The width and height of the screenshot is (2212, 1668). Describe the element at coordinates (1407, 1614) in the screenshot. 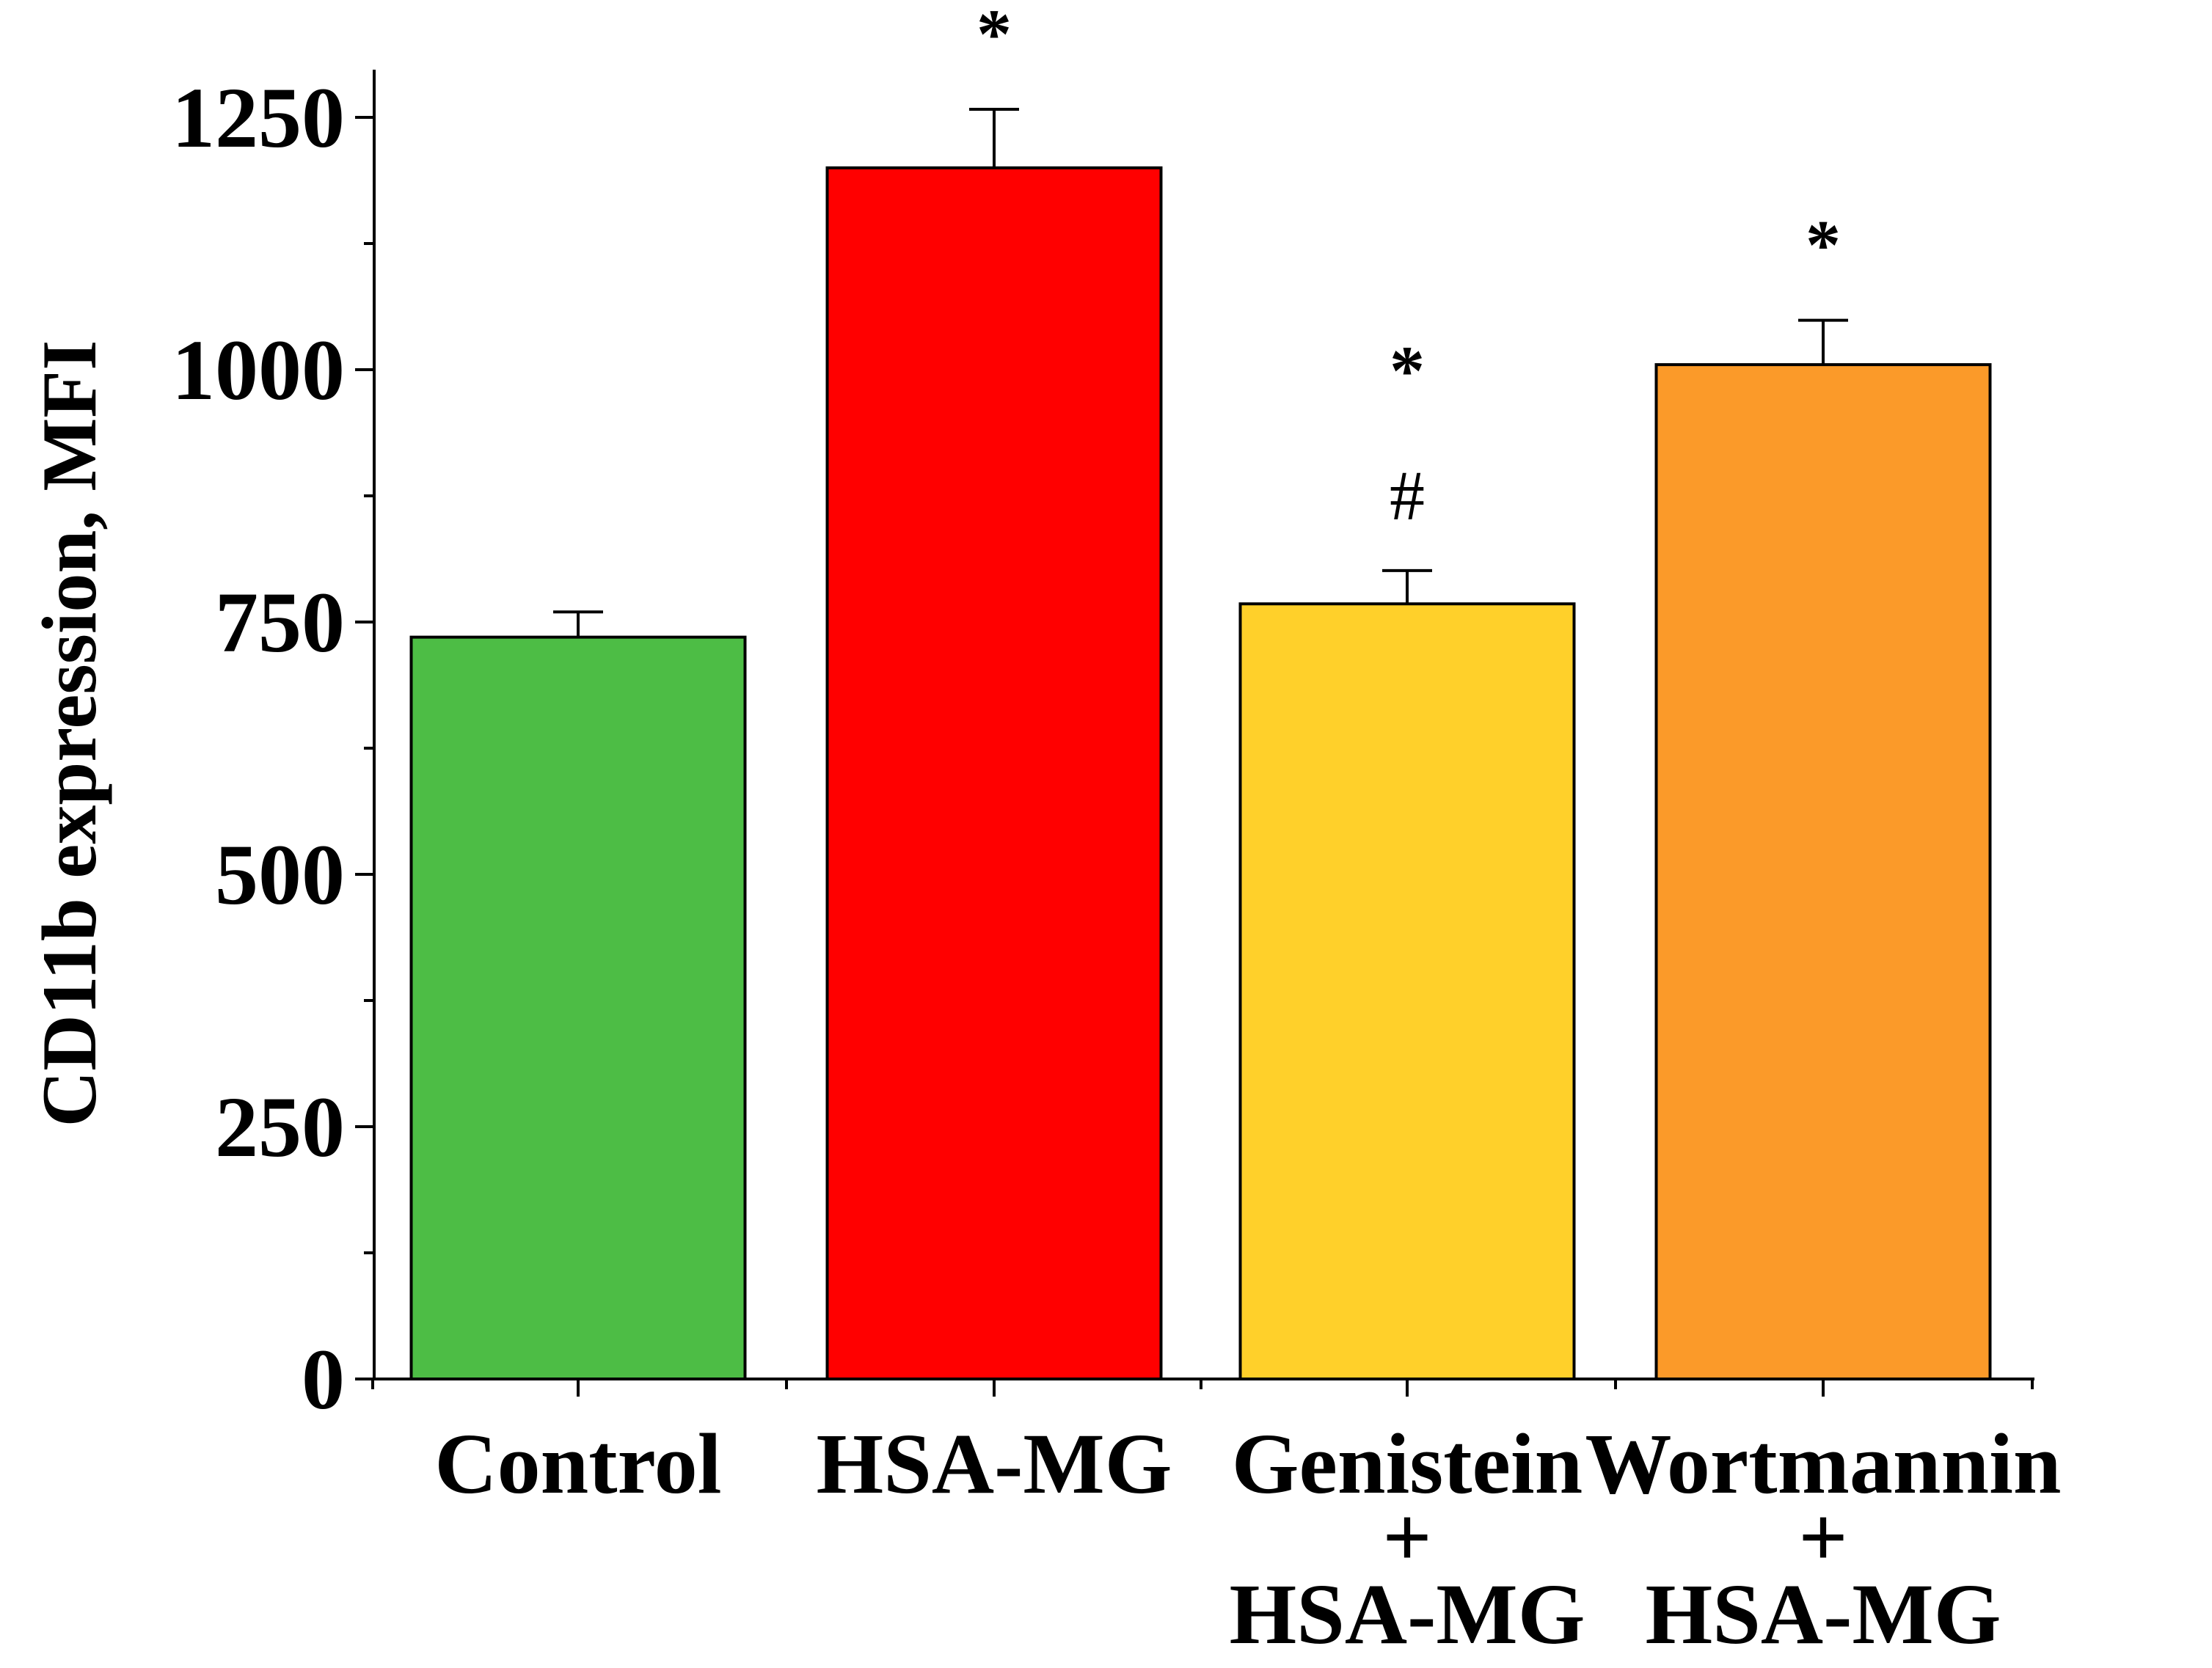

I see `x-label-genistein-hsa-mg-line-3: HSA-MG` at that location.